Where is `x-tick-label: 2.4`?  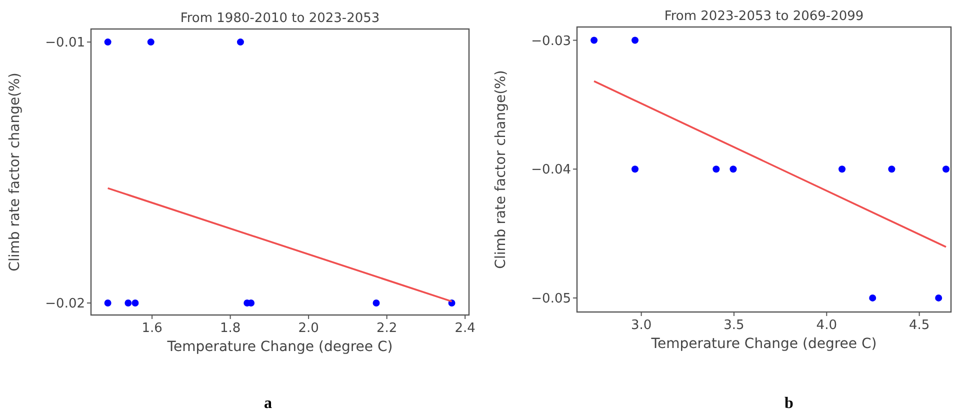 x-tick-label: 2.4 is located at coordinates (465, 328).